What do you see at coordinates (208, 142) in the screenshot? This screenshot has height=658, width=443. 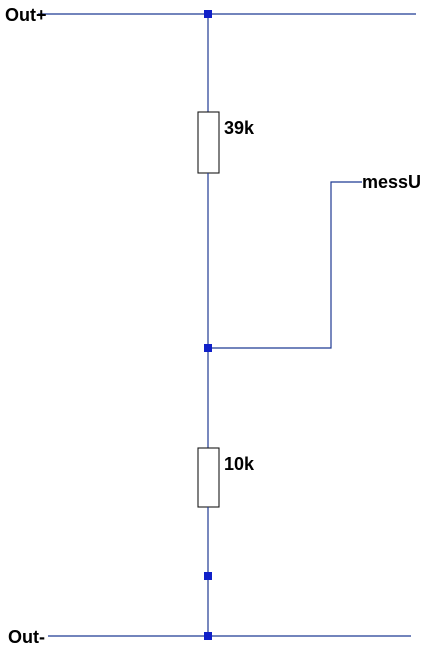 I see `resistor-r1` at bounding box center [208, 142].